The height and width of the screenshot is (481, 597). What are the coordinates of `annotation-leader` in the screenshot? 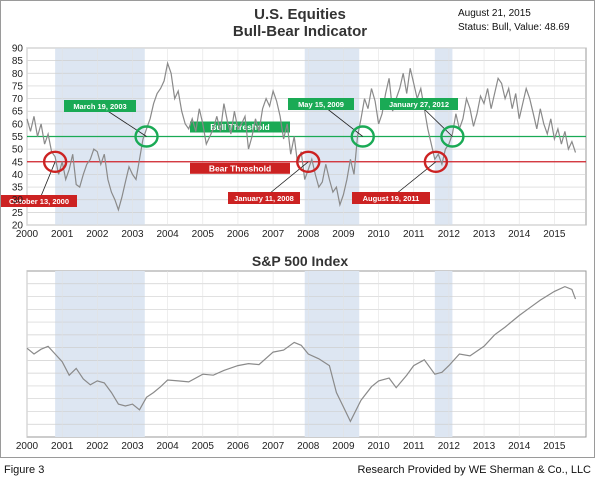 It's located at (47, 181).